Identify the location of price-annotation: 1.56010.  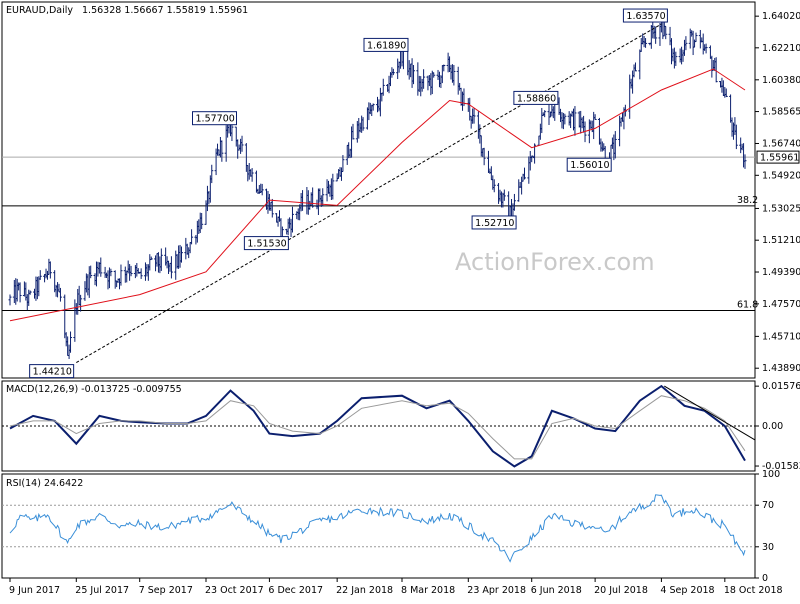
(589, 164).